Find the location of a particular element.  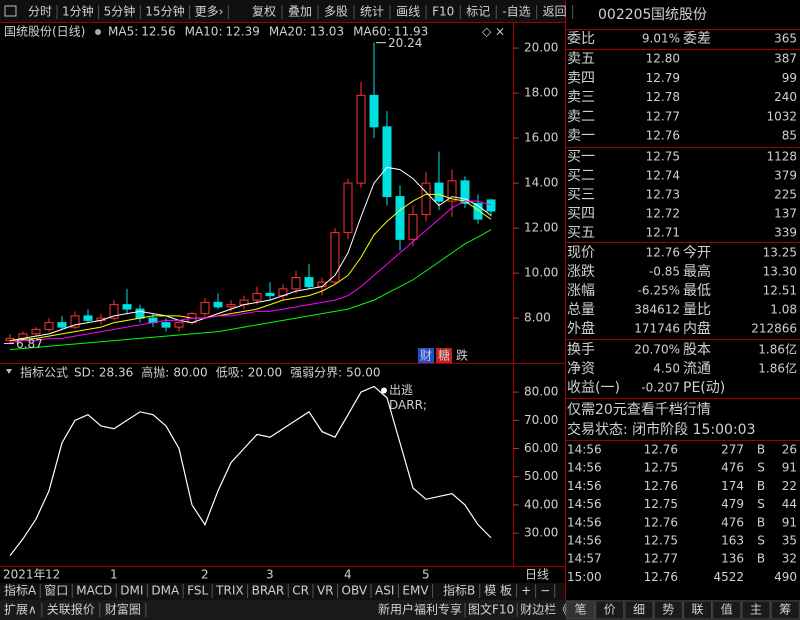

panel-tab: 细 is located at coordinates (639, 610).